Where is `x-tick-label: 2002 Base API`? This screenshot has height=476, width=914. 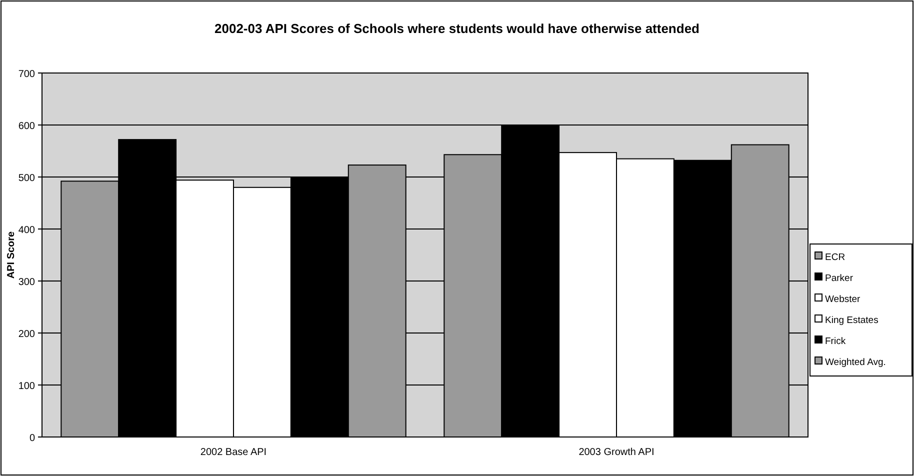 x-tick-label: 2002 Base API is located at coordinates (233, 452).